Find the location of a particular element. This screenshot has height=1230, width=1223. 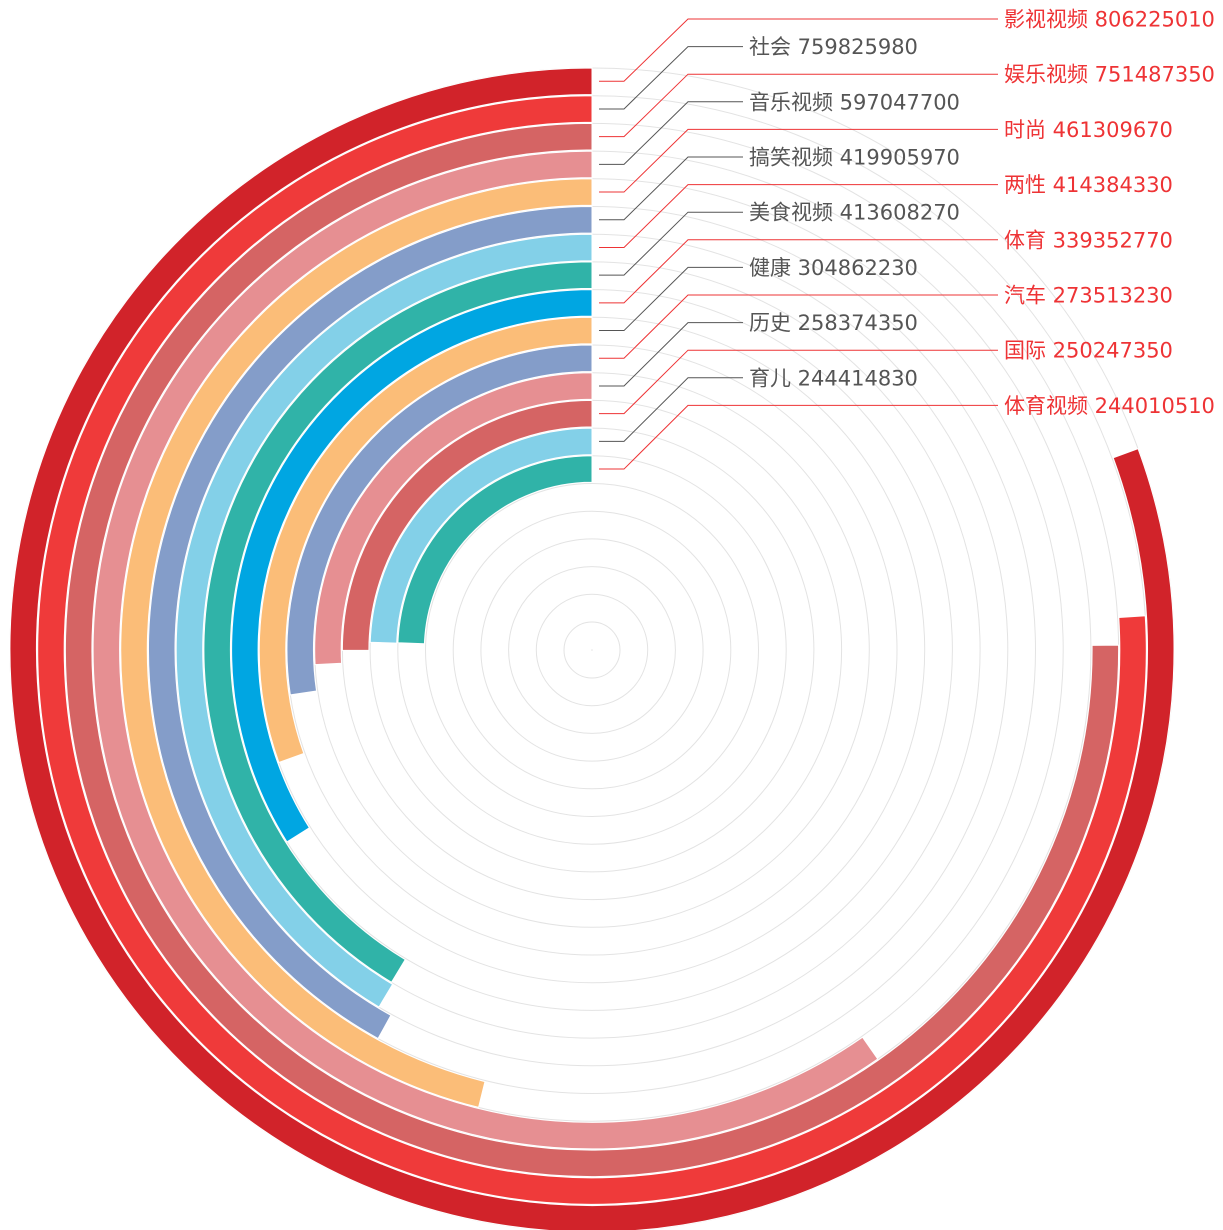

label-9: 体育 339352770 is located at coordinates (1088, 240).